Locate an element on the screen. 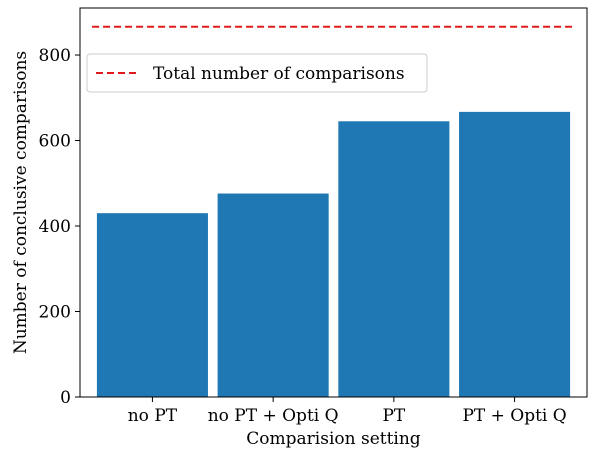  y-tick-label-1: 200 is located at coordinates (55, 313).